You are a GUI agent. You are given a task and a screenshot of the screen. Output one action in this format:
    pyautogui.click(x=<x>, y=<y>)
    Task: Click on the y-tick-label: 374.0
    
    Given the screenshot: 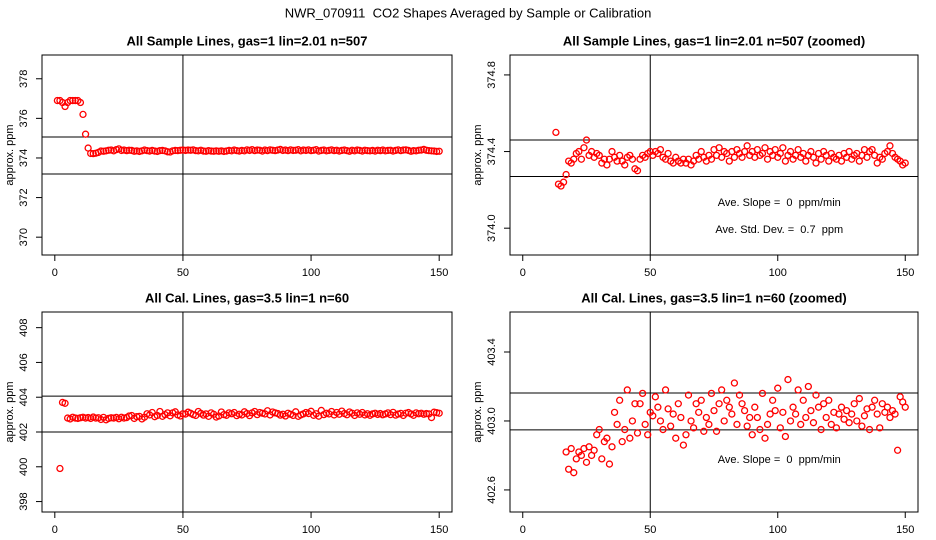 What is the action you would take?
    pyautogui.click(x=492, y=228)
    